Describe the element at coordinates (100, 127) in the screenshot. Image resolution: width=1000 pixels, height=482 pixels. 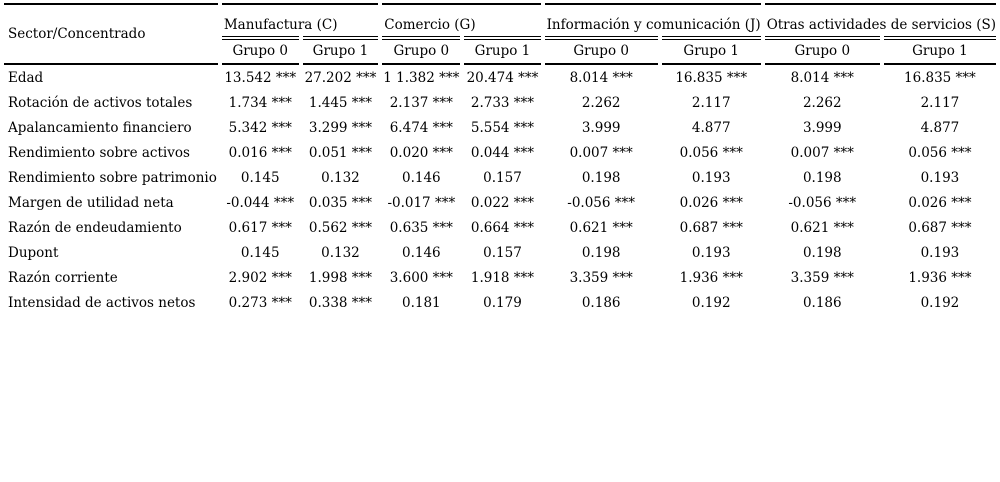
I see `row-label: Apalancamiento financiero` at that location.